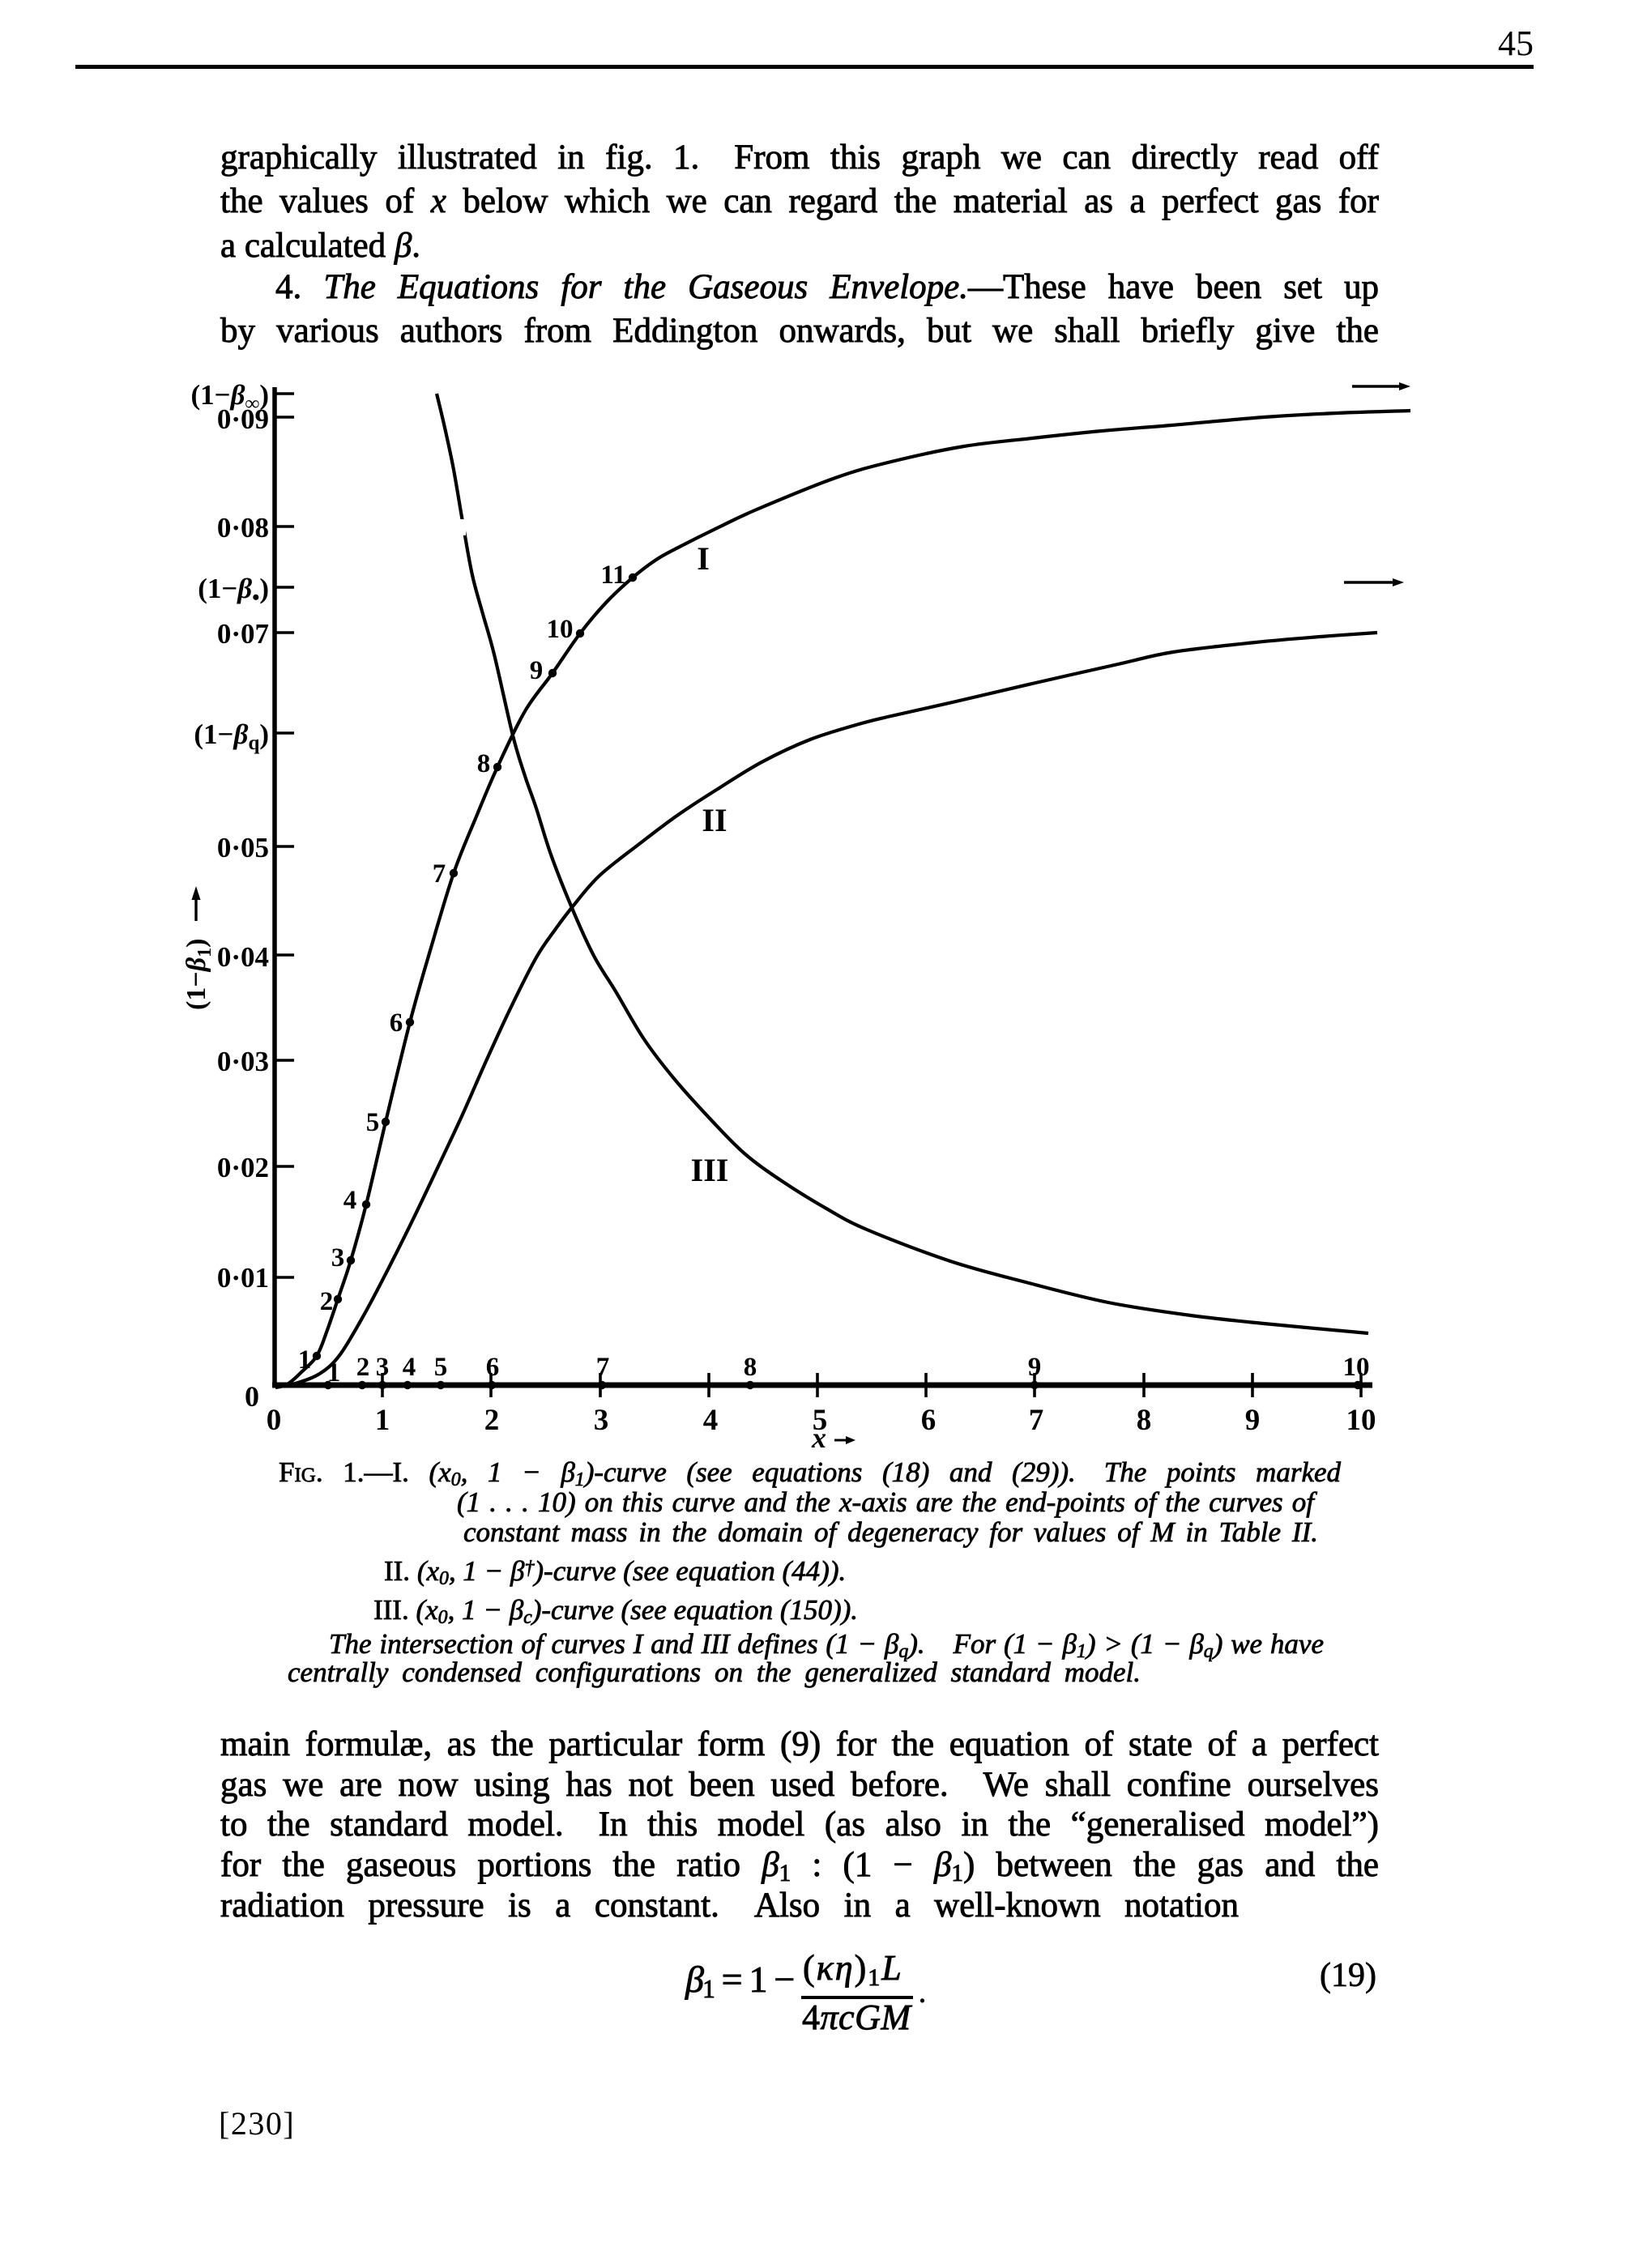 The image size is (1647, 2268). I want to click on svg-text: 11, so click(612, 575).